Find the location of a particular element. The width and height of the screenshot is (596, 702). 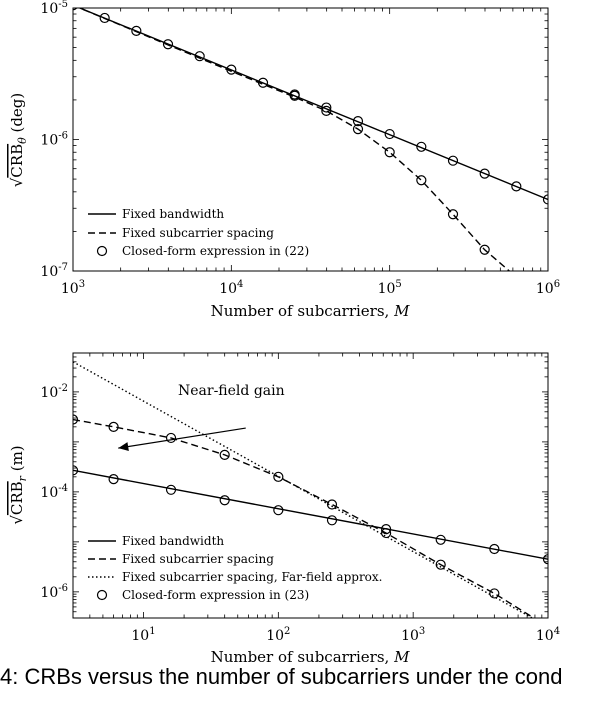

bottom-x-tick-label: 101 is located at coordinates (143, 635).